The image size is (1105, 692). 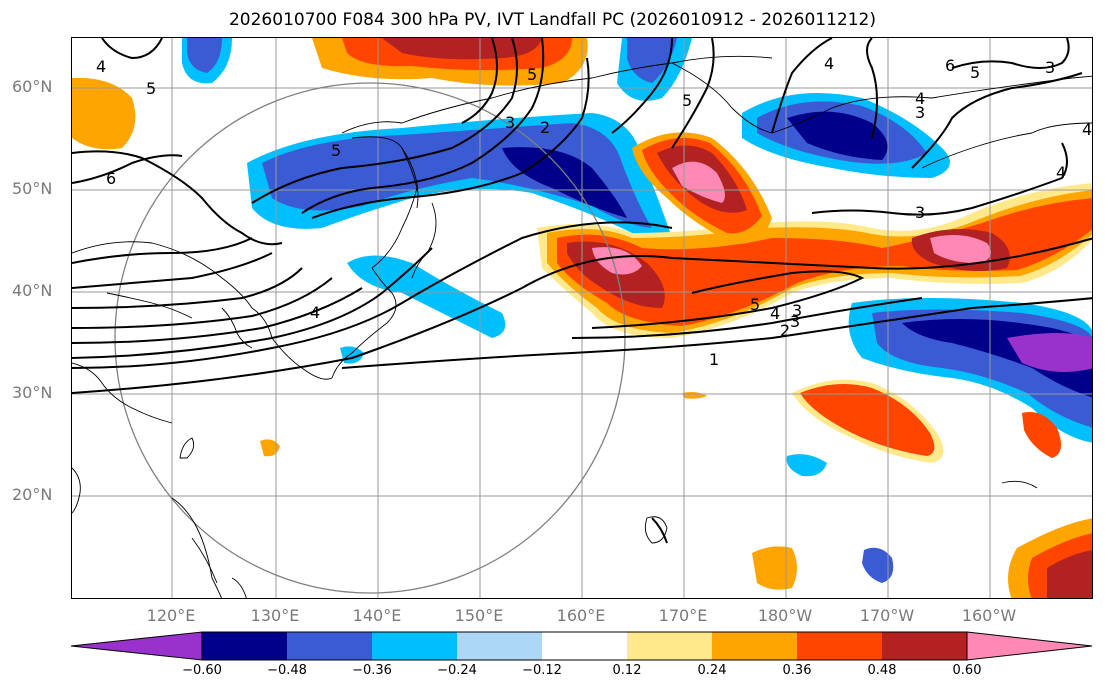 What do you see at coordinates (627, 670) in the screenshot?
I see `colorbar-tick-label: 0.12` at bounding box center [627, 670].